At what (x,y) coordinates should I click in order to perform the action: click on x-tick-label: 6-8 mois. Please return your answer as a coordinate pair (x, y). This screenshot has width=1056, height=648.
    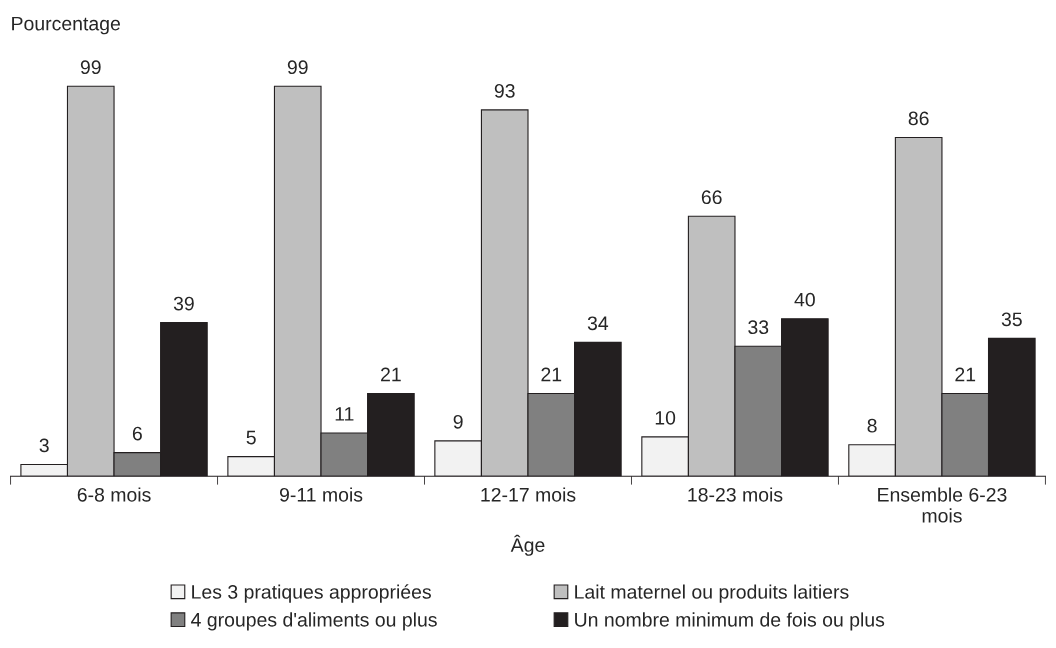
    Looking at the image, I should click on (114, 494).